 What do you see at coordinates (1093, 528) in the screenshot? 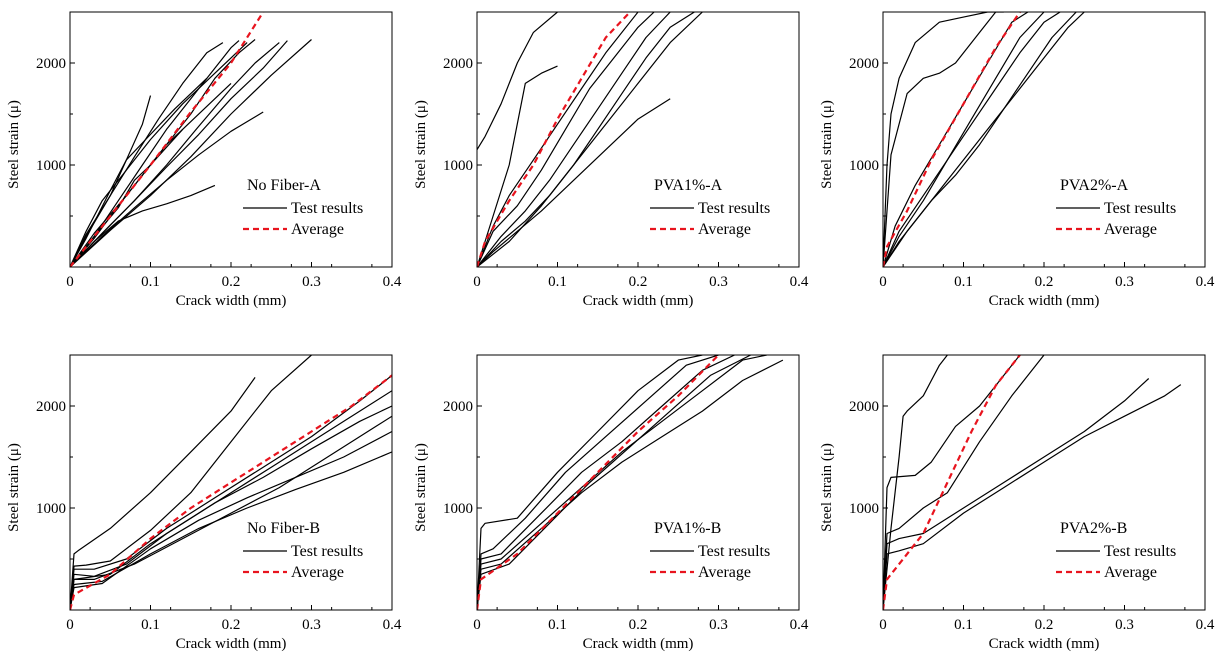
I see `panel-title: PVA2%-B` at bounding box center [1093, 528].